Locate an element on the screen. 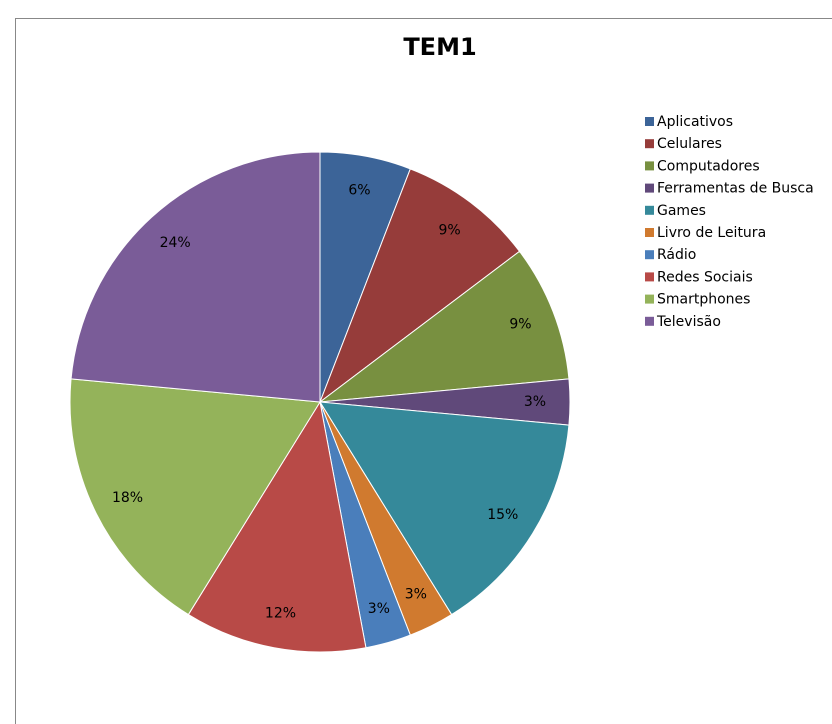 The height and width of the screenshot is (724, 832). legend-label: Rádio is located at coordinates (676, 255).